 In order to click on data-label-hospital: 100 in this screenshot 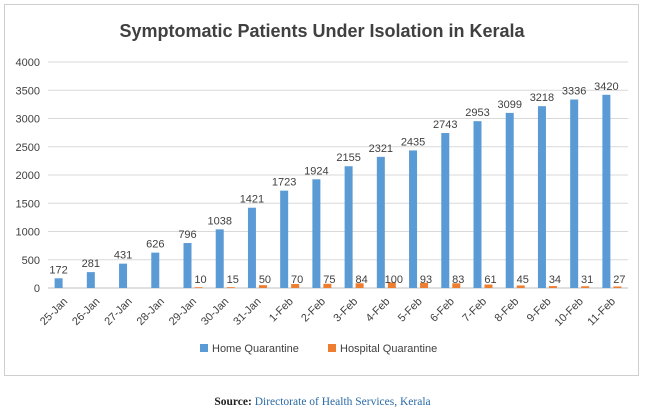, I will do `click(394, 280)`.